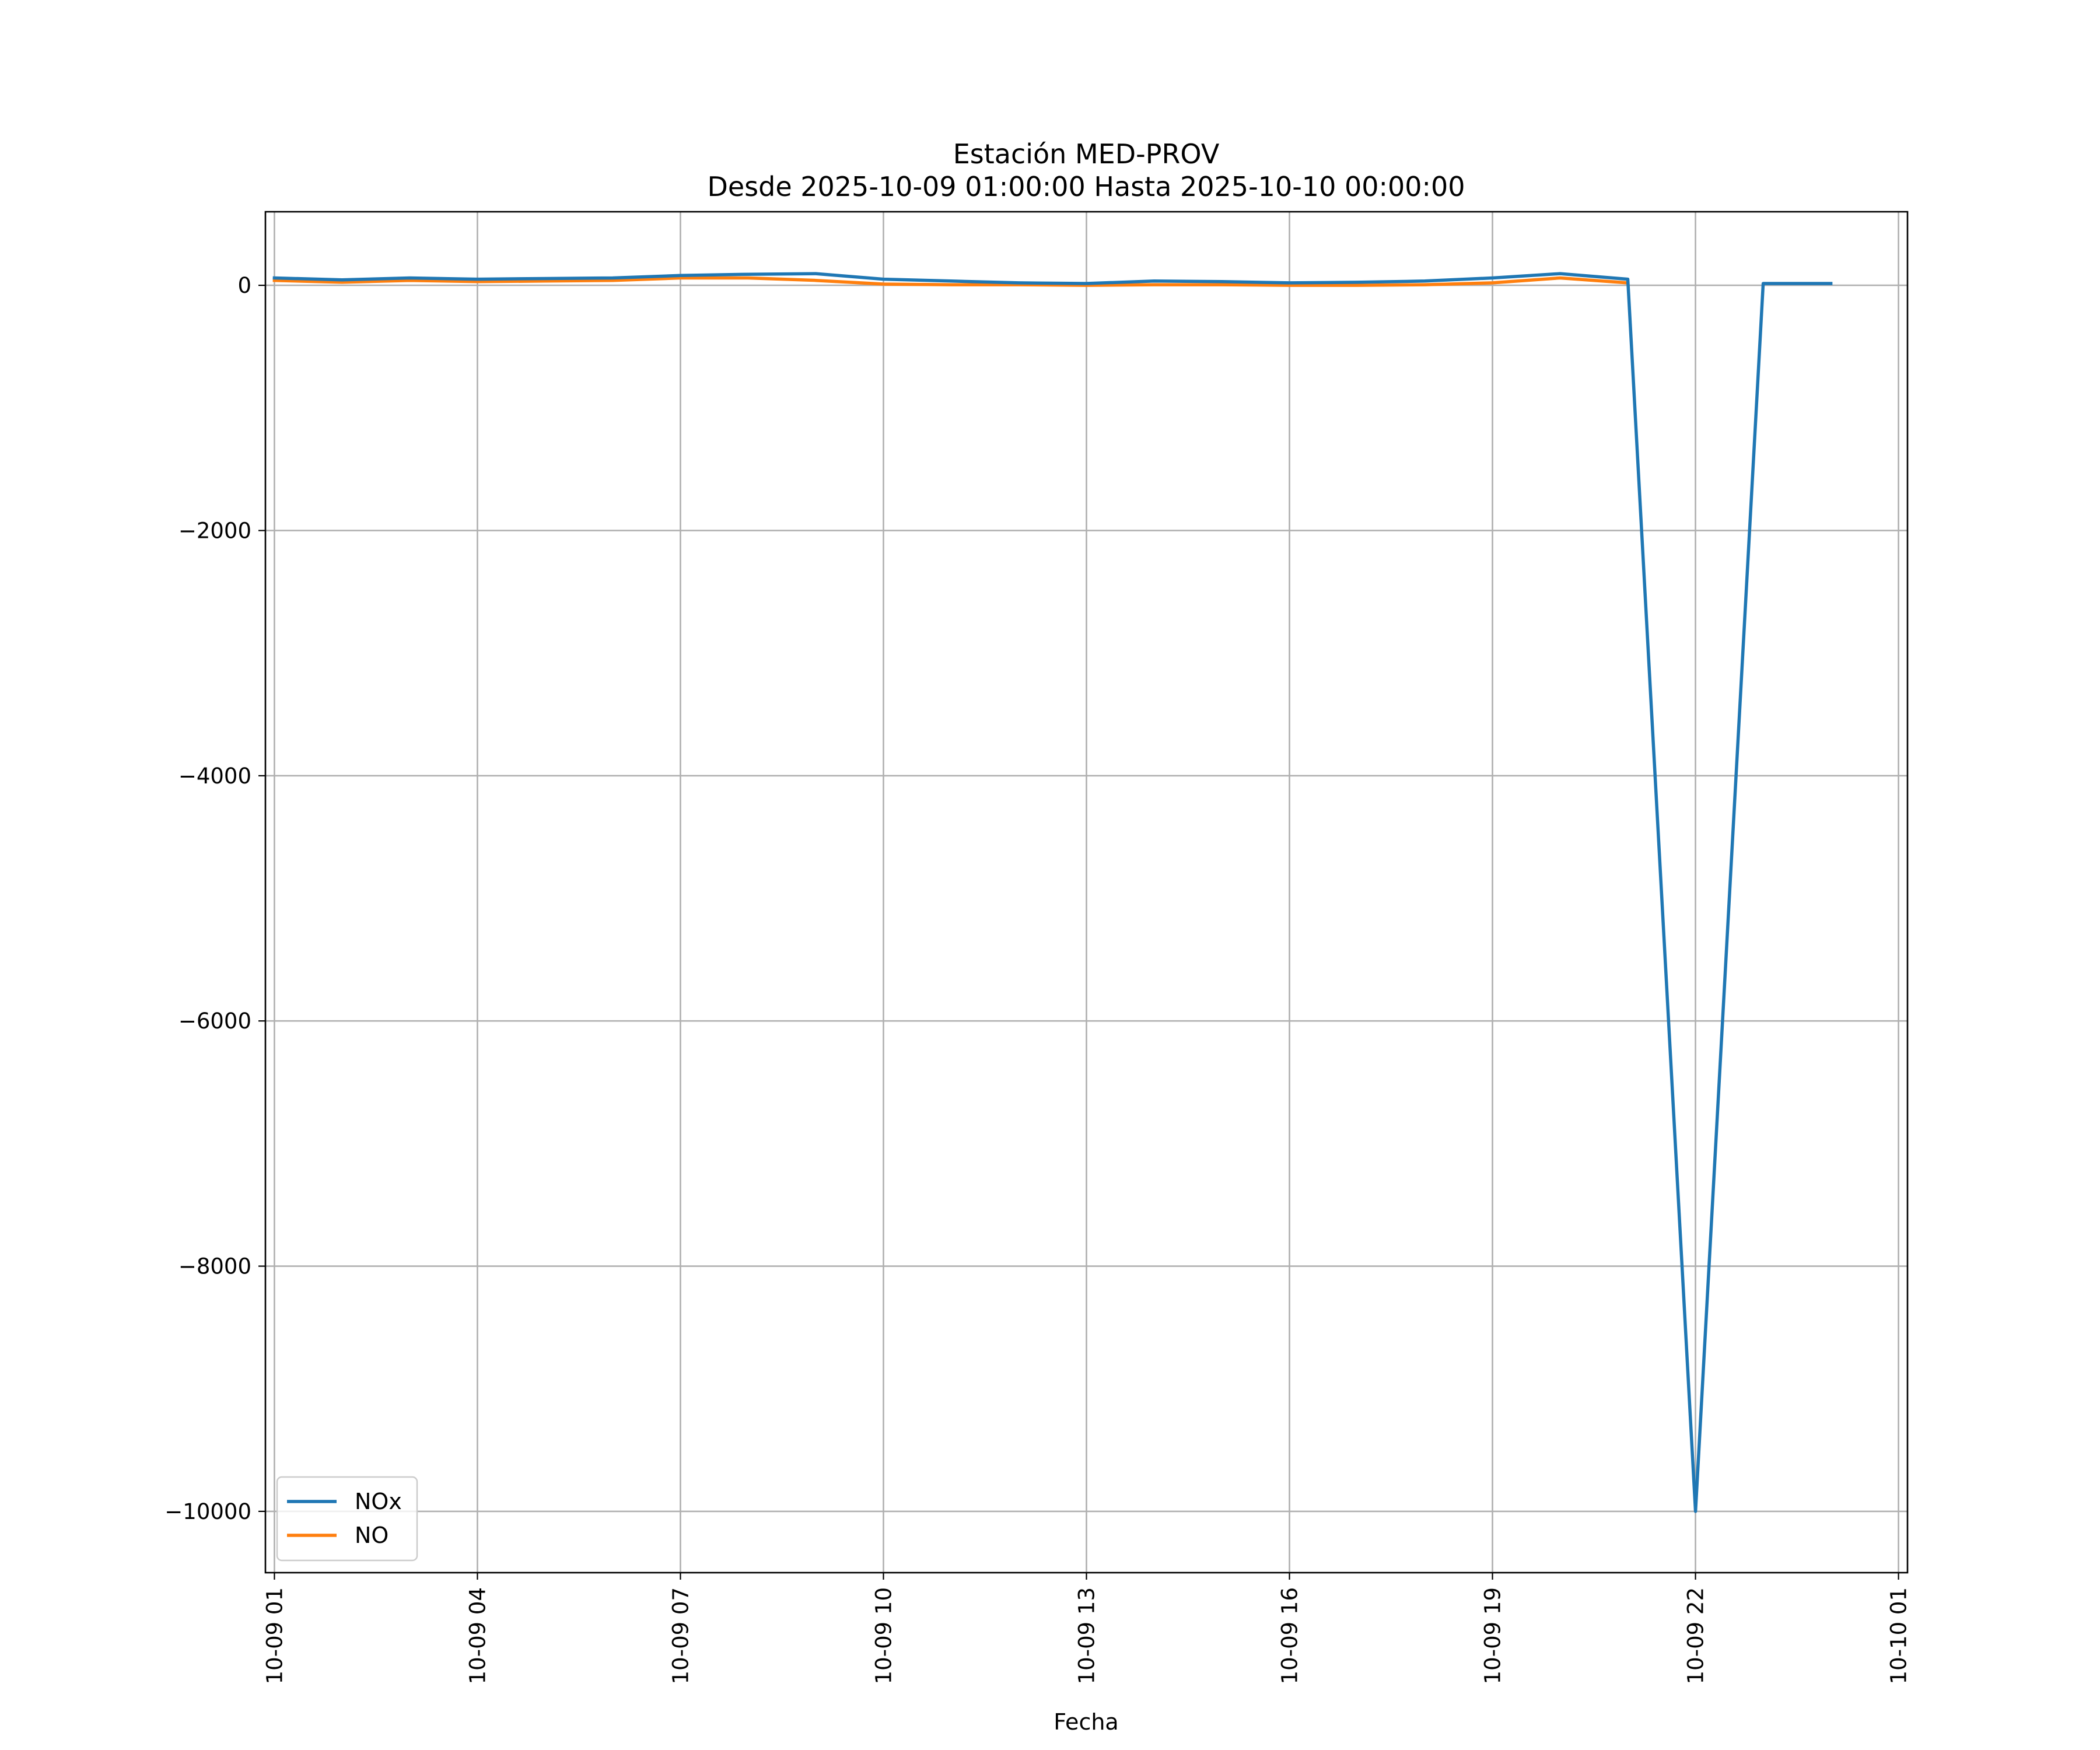 This screenshot has height=1750, width=2100. What do you see at coordinates (208, 1511) in the screenshot?
I see `y-tick-label: −10000` at bounding box center [208, 1511].